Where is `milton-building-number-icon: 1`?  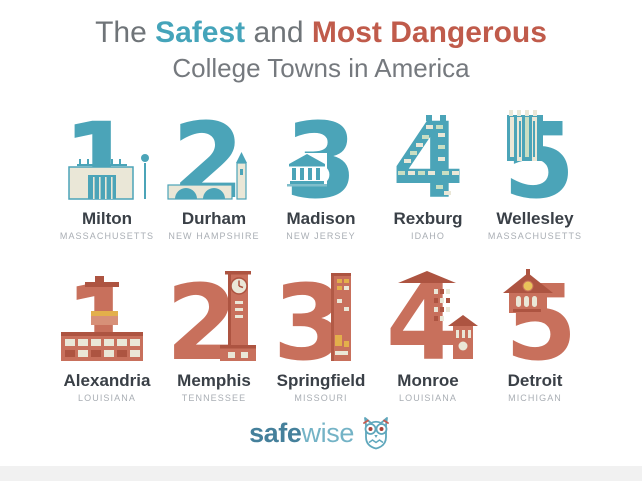 milton-building-number-icon: 1 is located at coordinates (106, 161).